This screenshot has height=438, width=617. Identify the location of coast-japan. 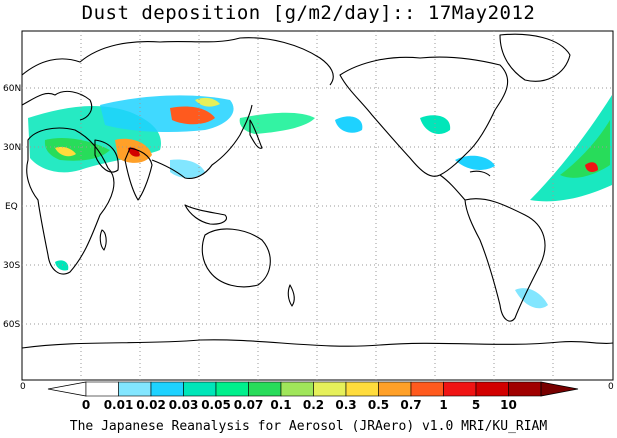
(256, 134).